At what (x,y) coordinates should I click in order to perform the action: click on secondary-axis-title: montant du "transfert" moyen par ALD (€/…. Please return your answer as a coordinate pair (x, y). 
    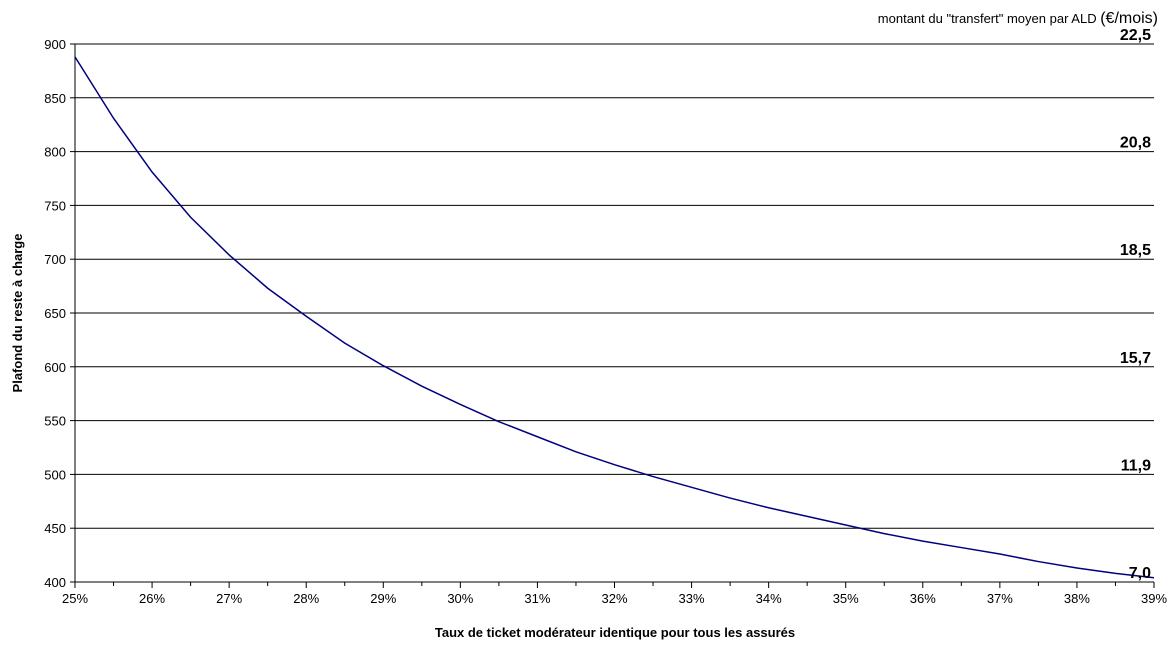
    Looking at the image, I should click on (1018, 18).